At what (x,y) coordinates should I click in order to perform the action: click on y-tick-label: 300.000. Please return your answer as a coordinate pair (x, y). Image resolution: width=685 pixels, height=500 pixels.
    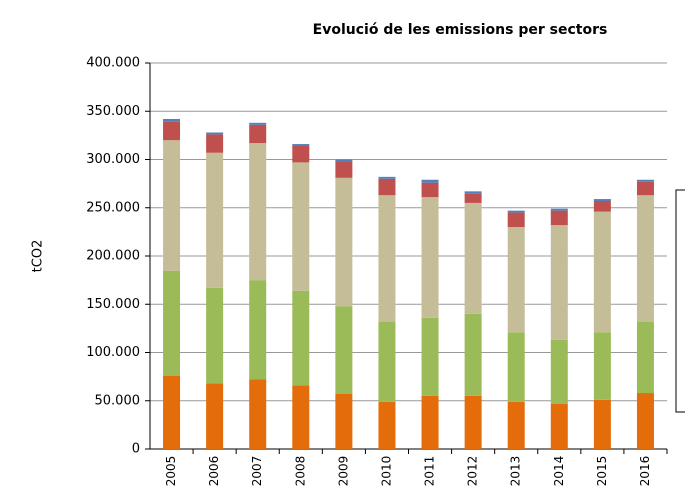
    Looking at the image, I should click on (113, 159).